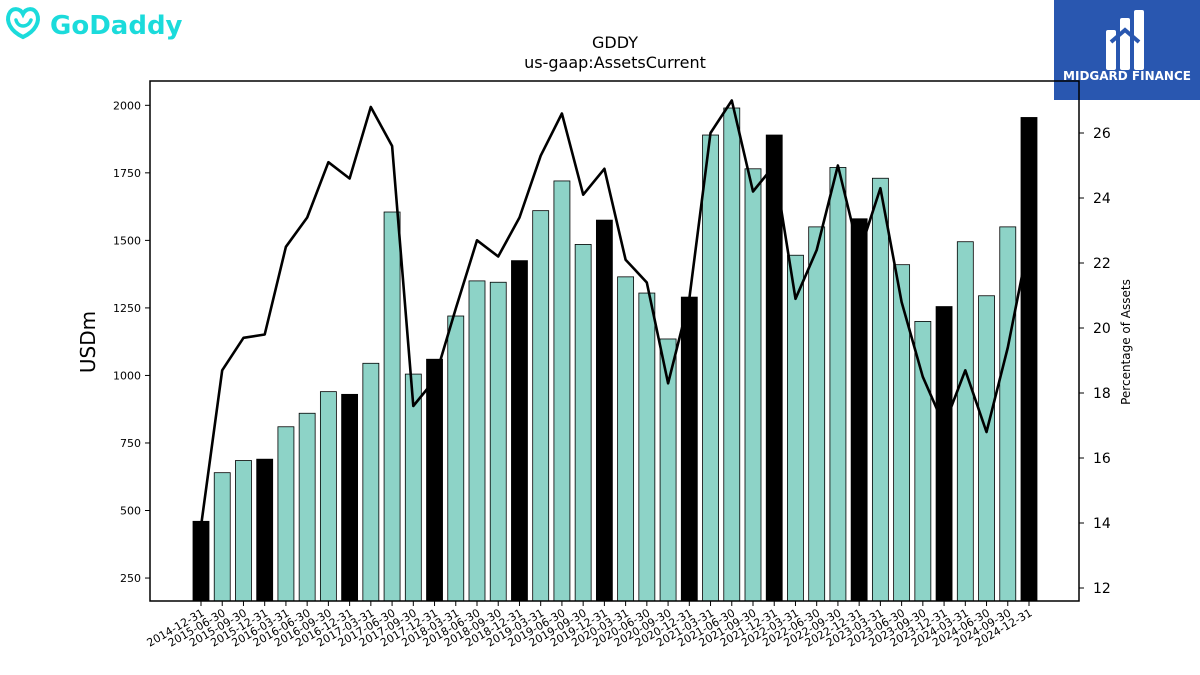  What do you see at coordinates (615, 42) in the screenshot?
I see `chart-title: GDDY` at bounding box center [615, 42].